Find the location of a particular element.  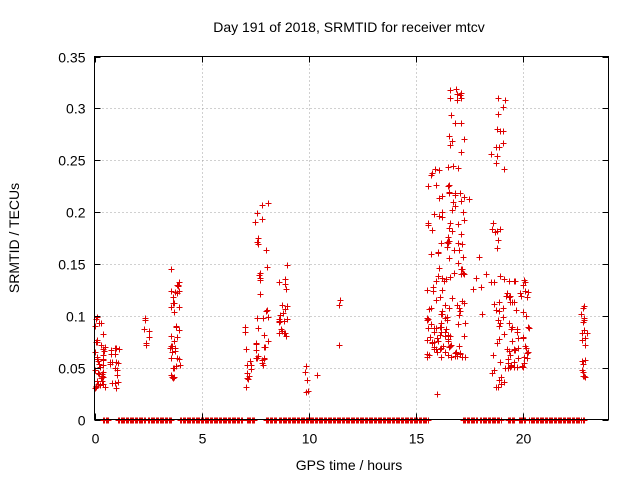

x-axis-label: GPS time / hours is located at coordinates (349, 465).